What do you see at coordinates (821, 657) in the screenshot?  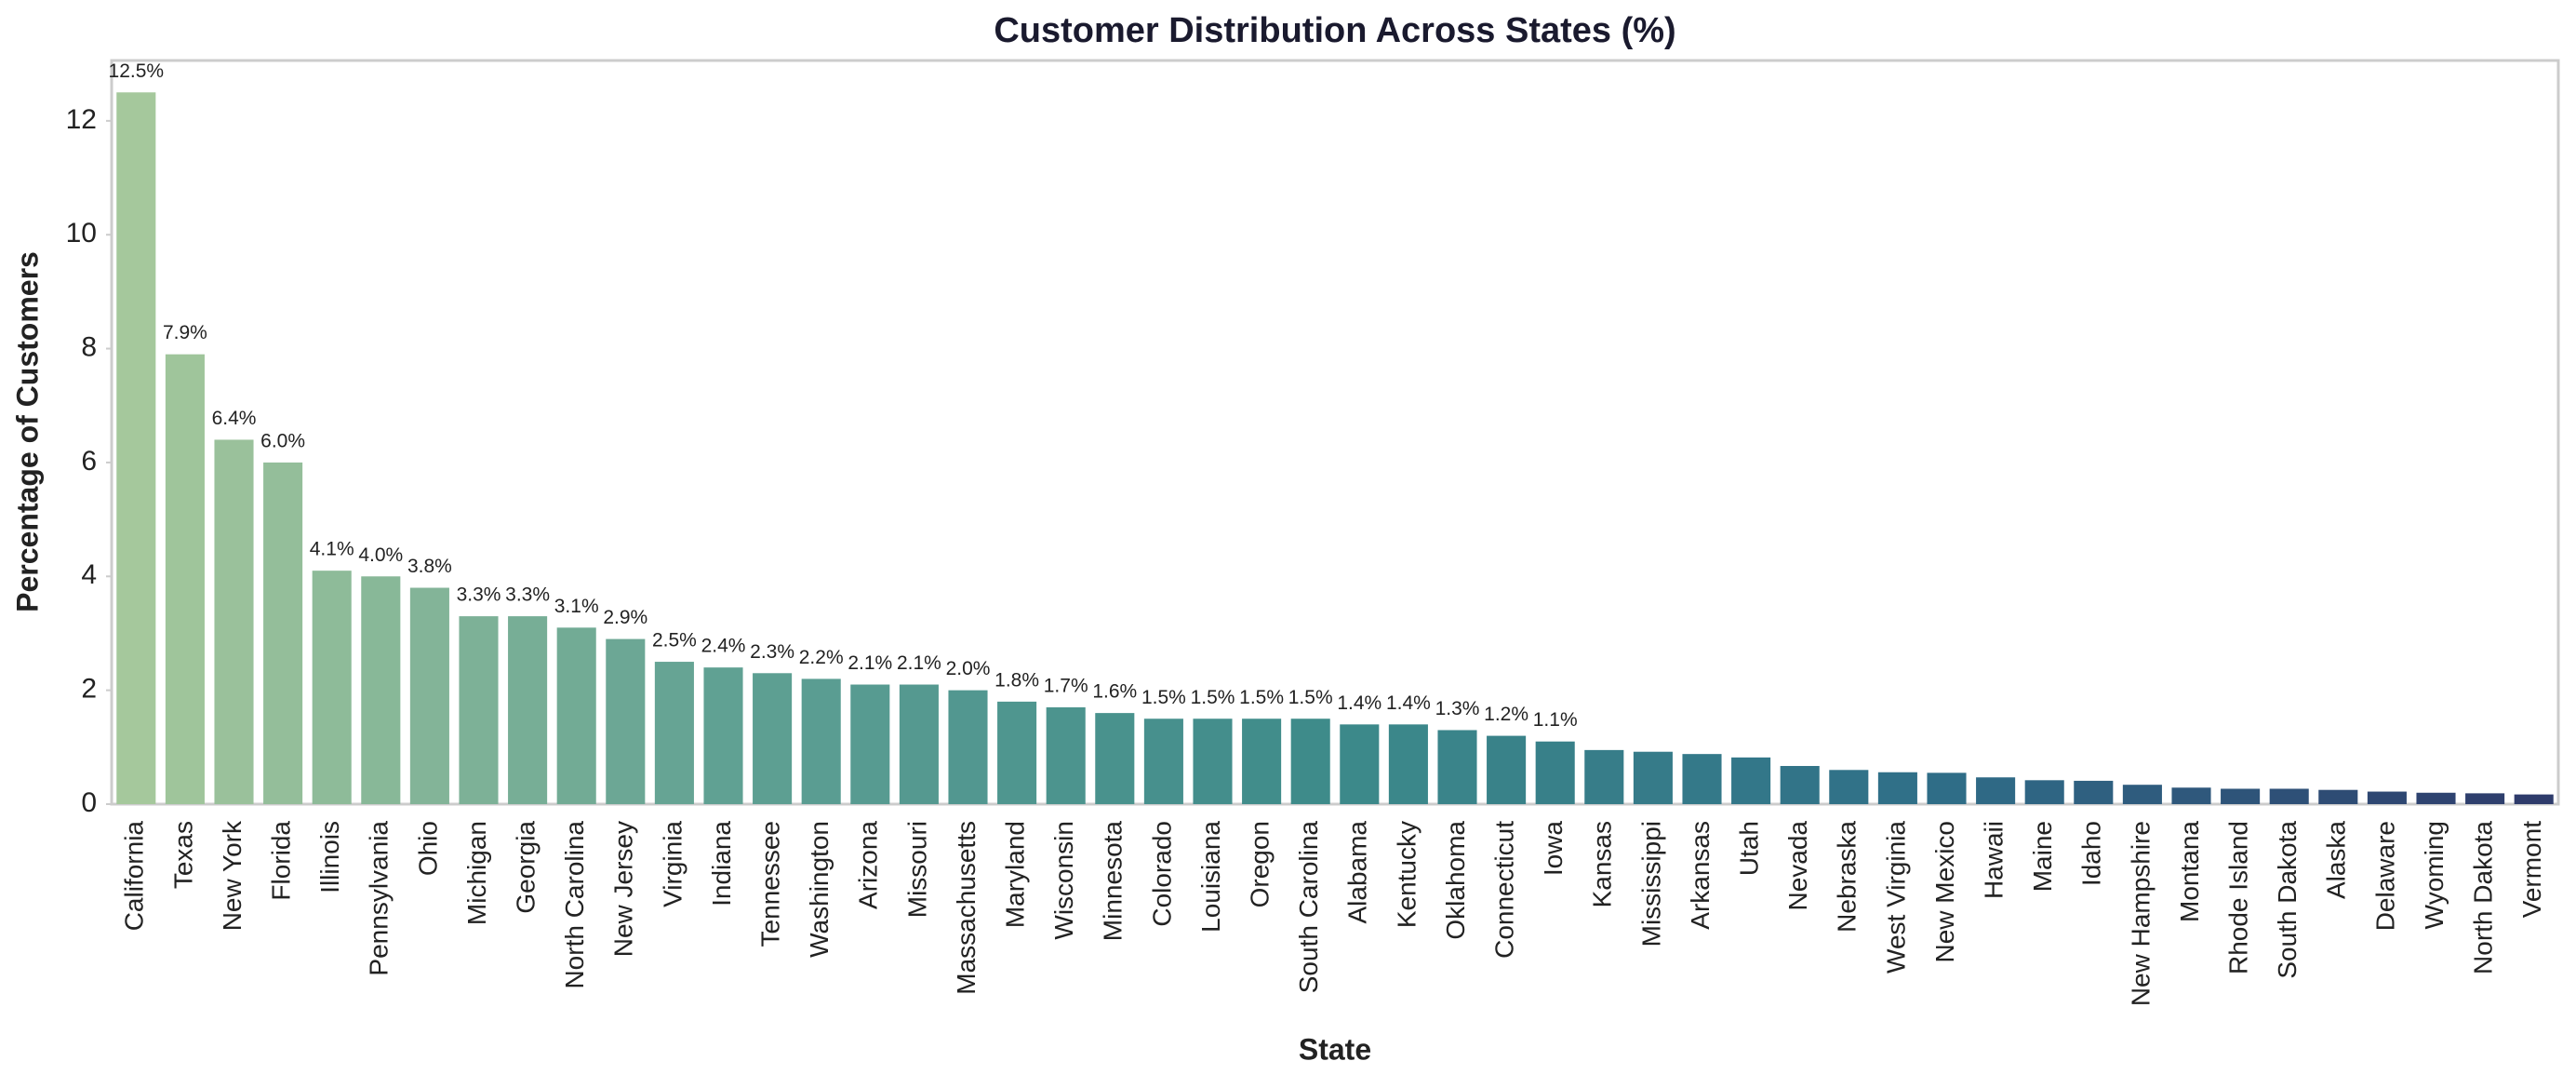 I see `value-label: 2.2%` at bounding box center [821, 657].